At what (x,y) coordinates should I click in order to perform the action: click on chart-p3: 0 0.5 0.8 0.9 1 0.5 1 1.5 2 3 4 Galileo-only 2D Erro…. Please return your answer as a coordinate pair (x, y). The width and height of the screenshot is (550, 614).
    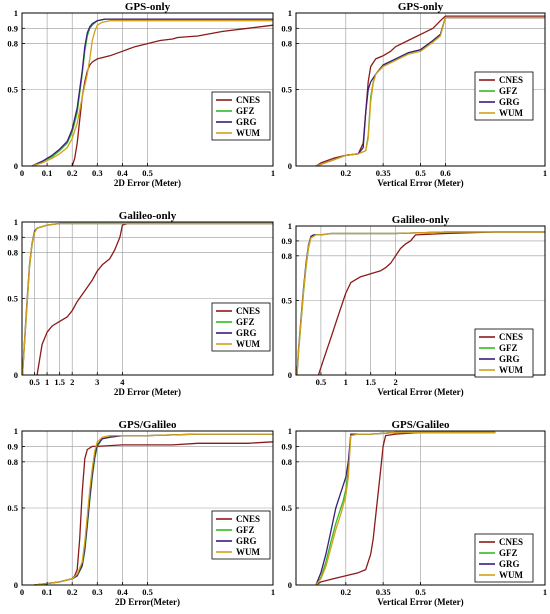
    Looking at the image, I should click on (140, 303).